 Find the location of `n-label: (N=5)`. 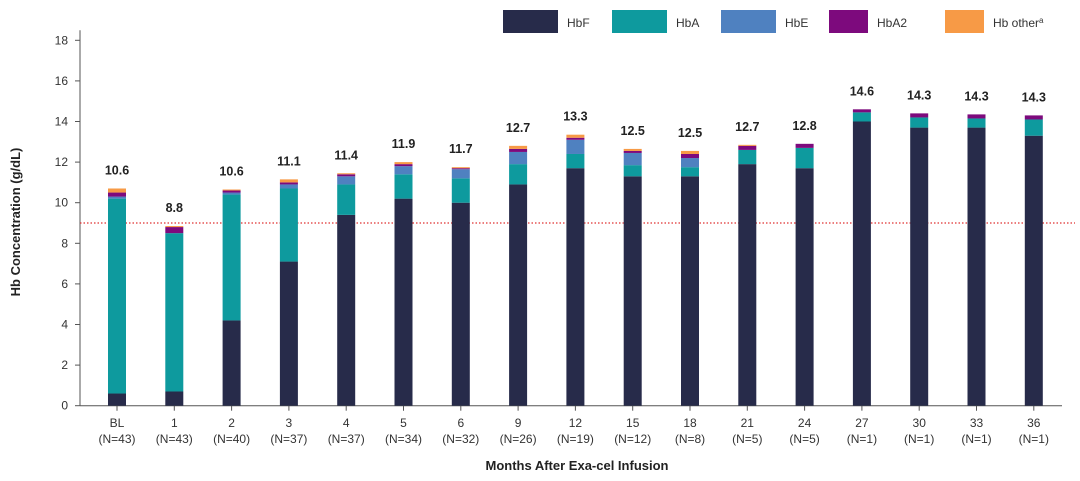

n-label: (N=5) is located at coordinates (747, 439).